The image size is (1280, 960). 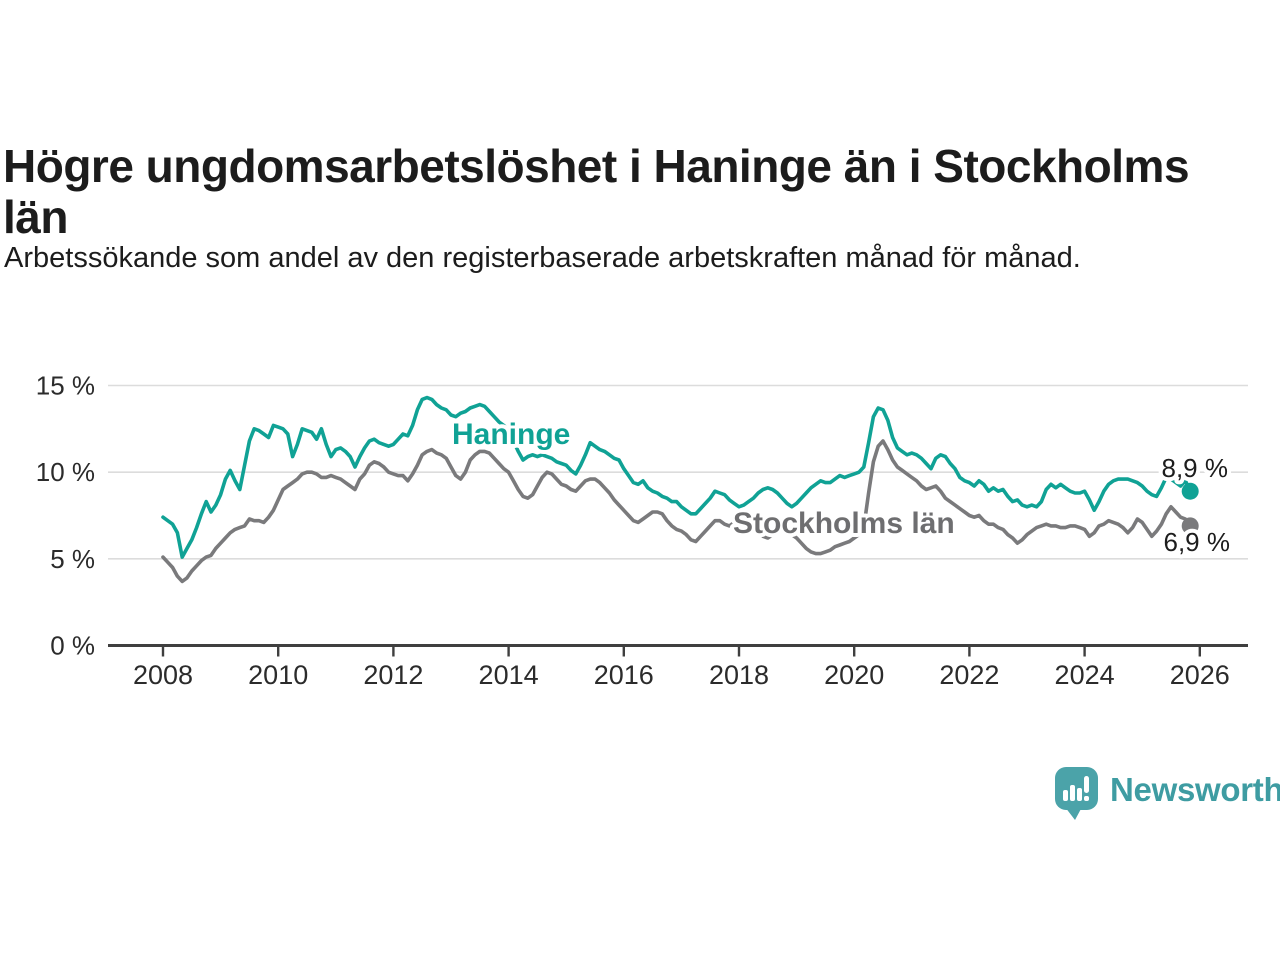 What do you see at coordinates (1200, 675) in the screenshot?
I see `x-tick-label: 2026` at bounding box center [1200, 675].